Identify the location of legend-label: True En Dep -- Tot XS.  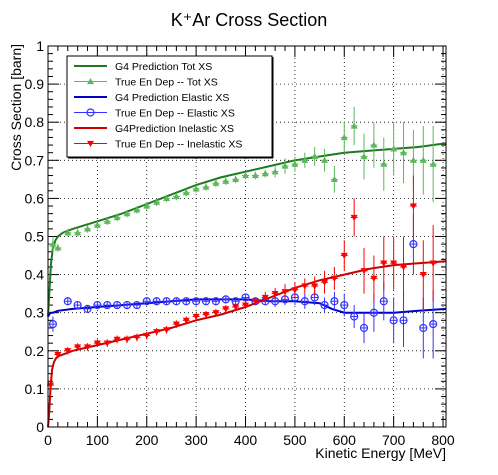
(166, 83).